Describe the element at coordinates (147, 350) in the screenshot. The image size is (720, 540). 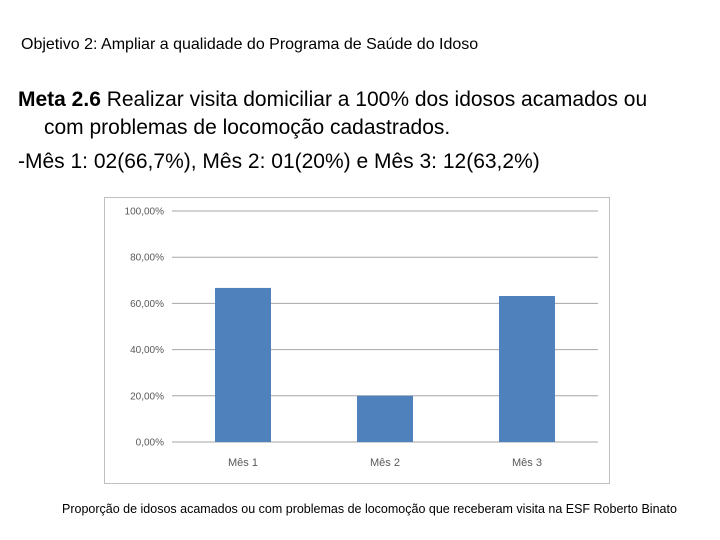
I see `y-tick-label: 40,00%` at that location.